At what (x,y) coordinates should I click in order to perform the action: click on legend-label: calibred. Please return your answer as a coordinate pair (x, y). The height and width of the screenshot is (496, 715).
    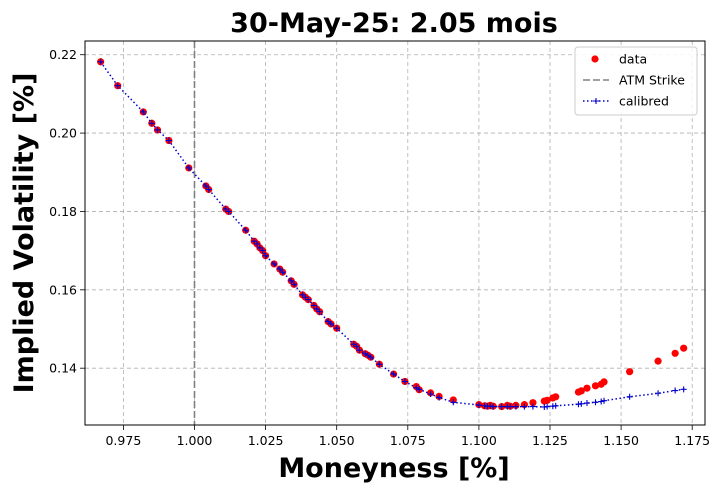
    Looking at the image, I should click on (644, 101).